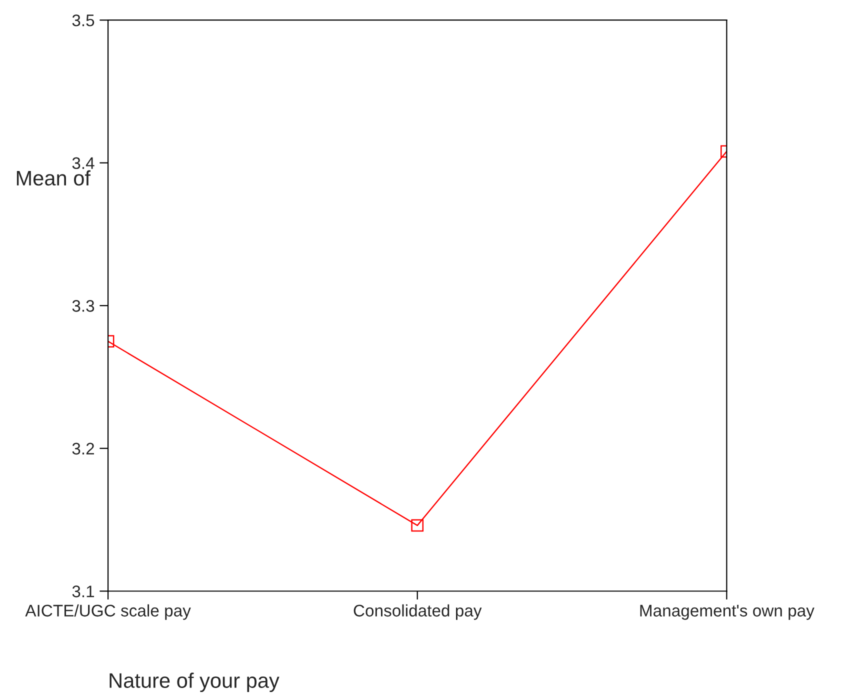  Describe the element at coordinates (83, 20) in the screenshot. I see `y-tick-label: 3.5` at that location.